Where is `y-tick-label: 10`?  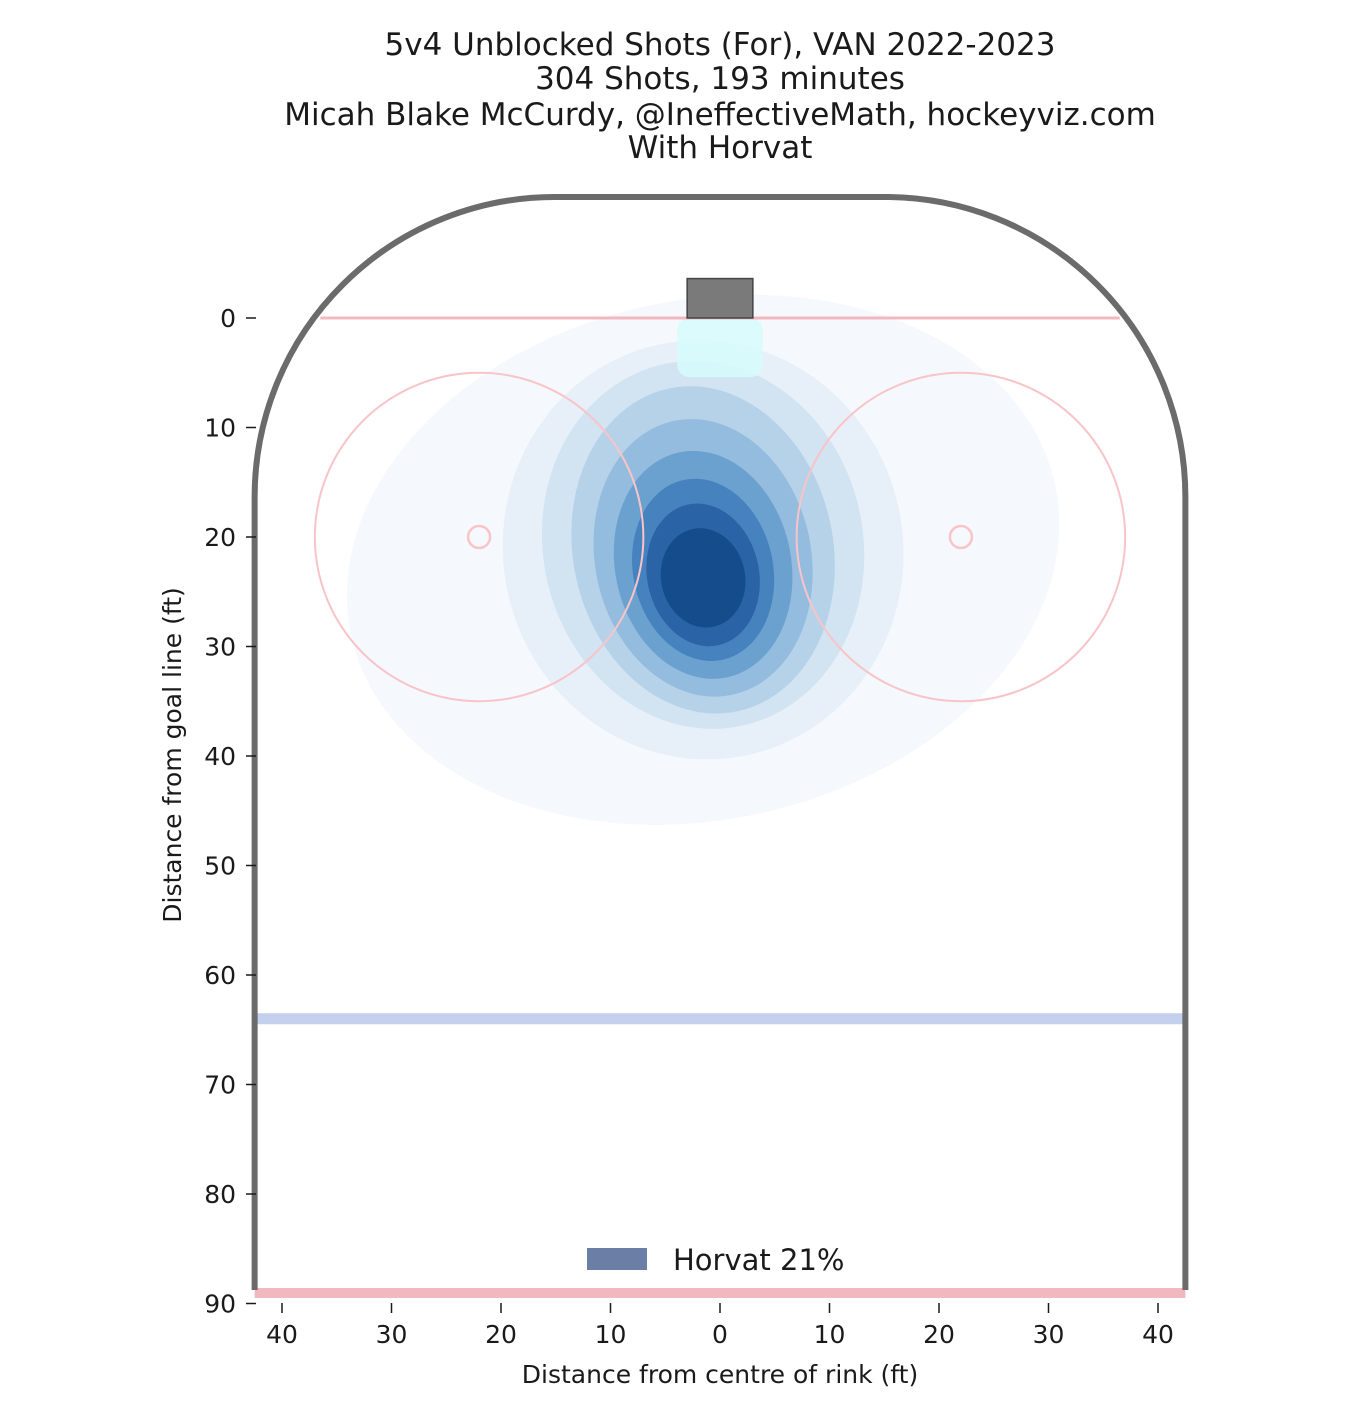 y-tick-label: 10 is located at coordinates (220, 428).